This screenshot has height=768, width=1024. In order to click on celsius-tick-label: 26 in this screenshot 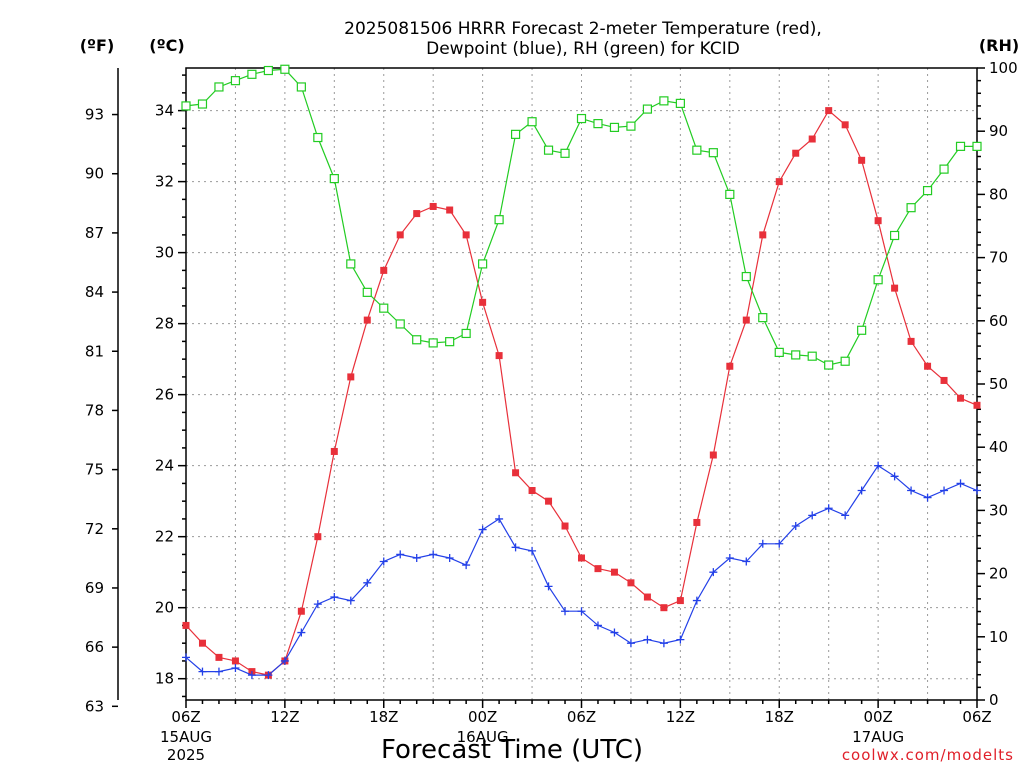, I will do `click(164, 395)`.